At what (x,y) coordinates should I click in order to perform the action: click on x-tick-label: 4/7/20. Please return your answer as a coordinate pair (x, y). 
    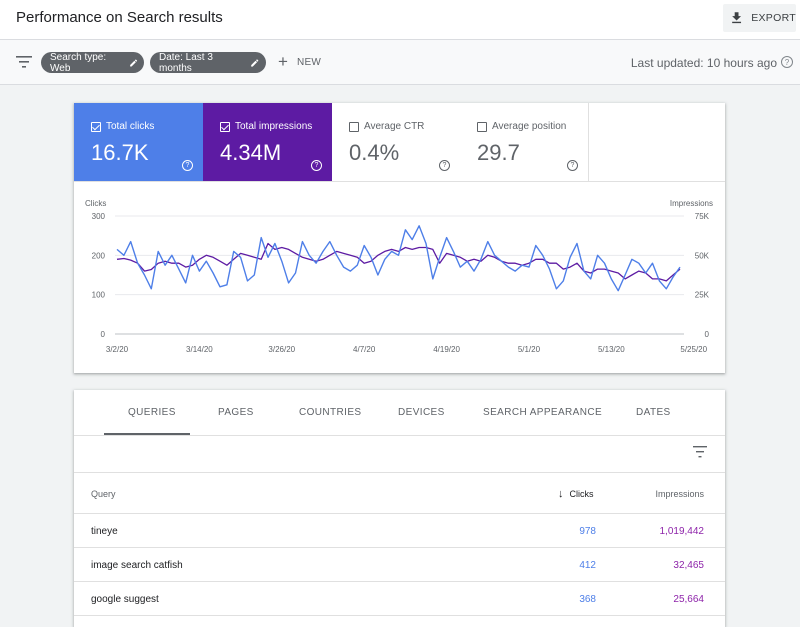
    Looking at the image, I should click on (364, 349).